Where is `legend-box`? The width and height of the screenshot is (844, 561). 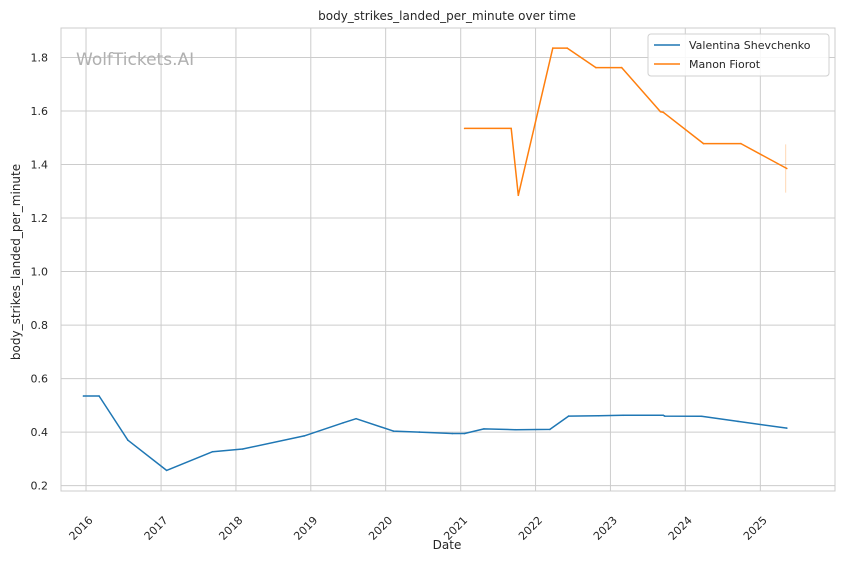 legend-box is located at coordinates (738, 55).